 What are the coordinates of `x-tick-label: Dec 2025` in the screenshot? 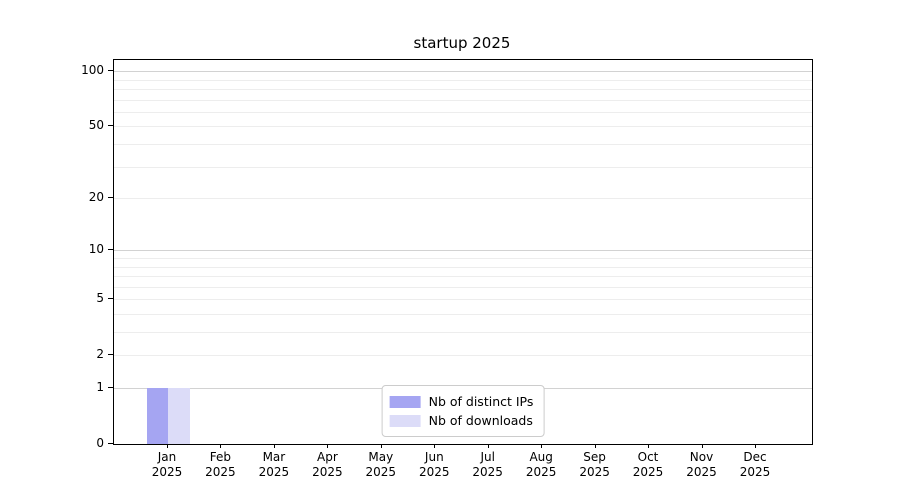 It's located at (755, 464).